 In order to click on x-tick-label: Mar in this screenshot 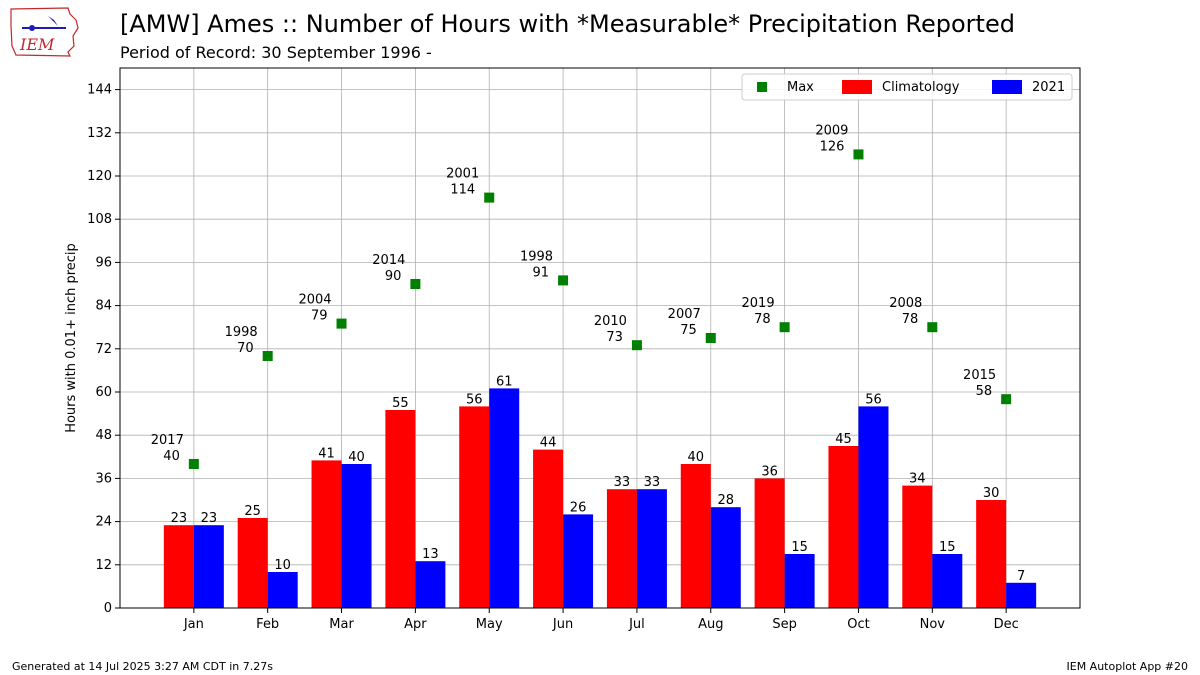, I will do `click(341, 624)`.